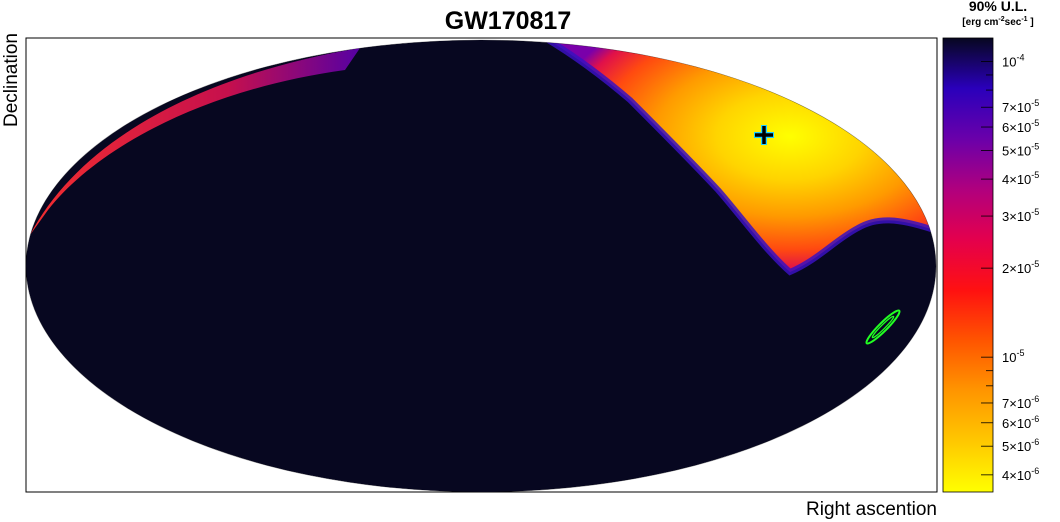  I want to click on chart-title: GW170817, so click(508, 21).